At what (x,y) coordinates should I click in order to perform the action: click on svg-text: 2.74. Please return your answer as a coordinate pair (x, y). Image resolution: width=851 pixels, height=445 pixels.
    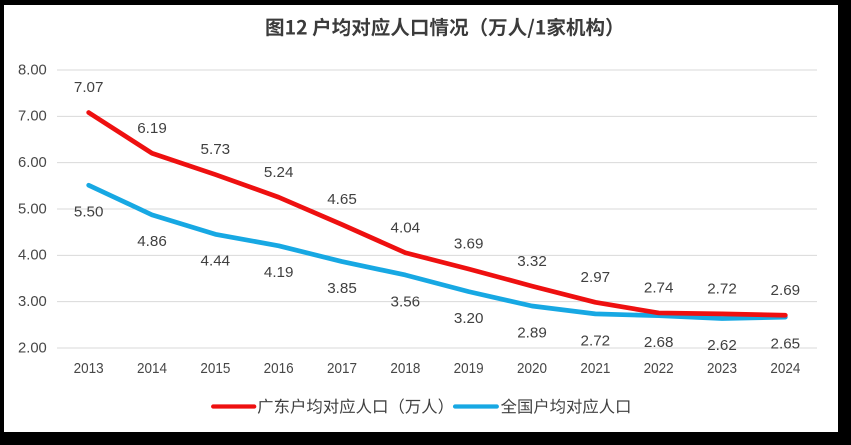
    Looking at the image, I should click on (659, 288).